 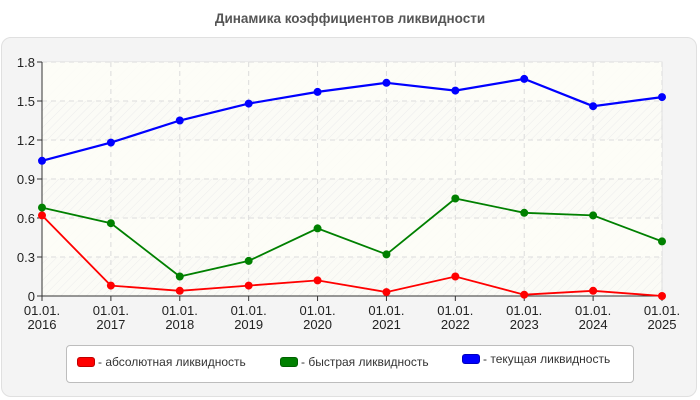 What do you see at coordinates (172, 362) in the screenshot?
I see `legend-label: - абсолютная ликвидность` at bounding box center [172, 362].